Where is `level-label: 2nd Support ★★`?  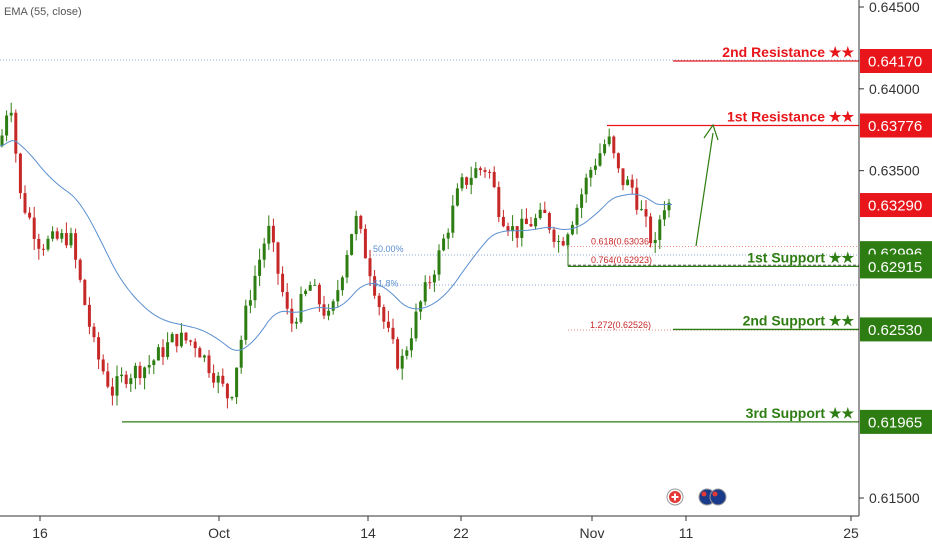 level-label: 2nd Support ★★ is located at coordinates (799, 320).